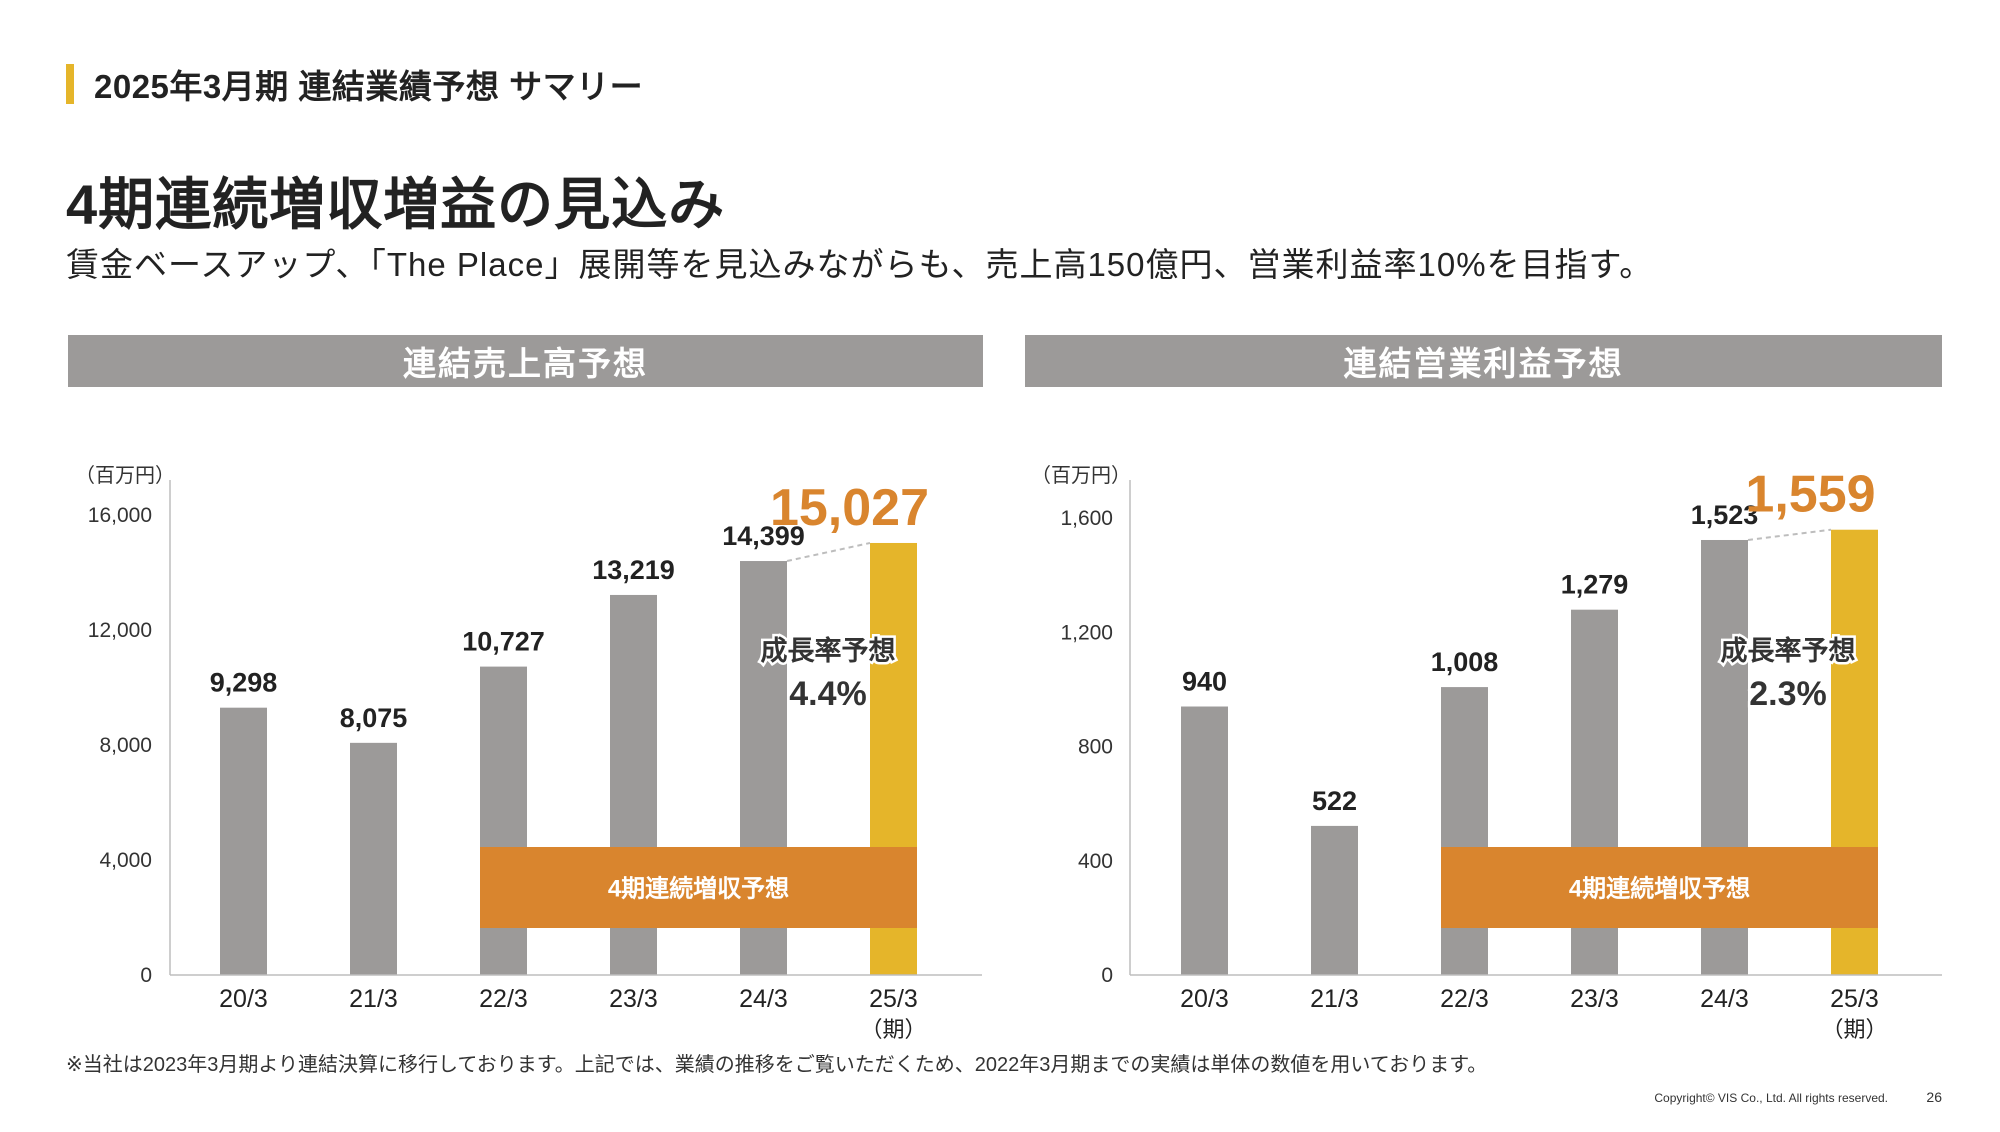 The image size is (2000, 1132). What do you see at coordinates (373, 999) in the screenshot?
I see `revenue-x-tick-label: 21/3` at bounding box center [373, 999].